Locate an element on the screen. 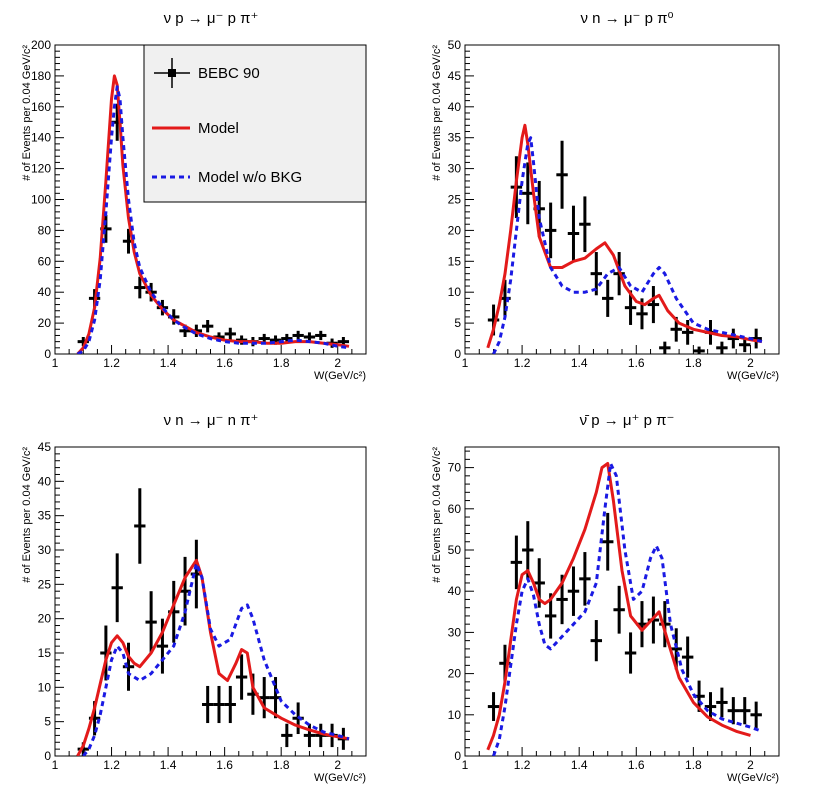 The width and height of the screenshot is (830, 806). chart-title: ν n → μ⁻ p π⁰ is located at coordinates (627, 18).